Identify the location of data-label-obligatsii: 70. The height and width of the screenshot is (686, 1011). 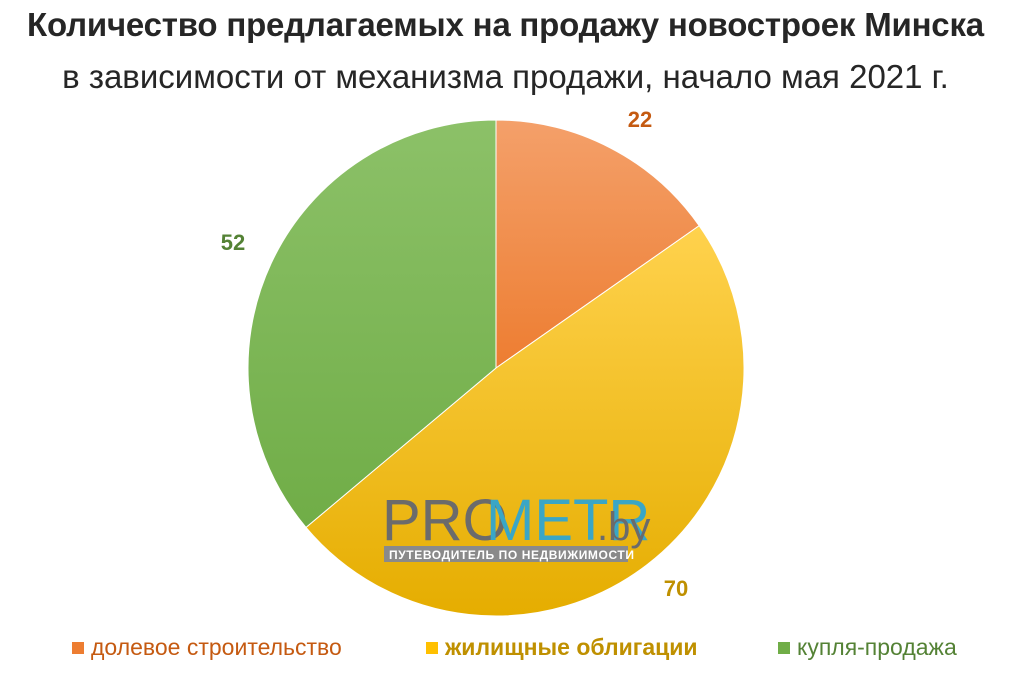
(676, 588).